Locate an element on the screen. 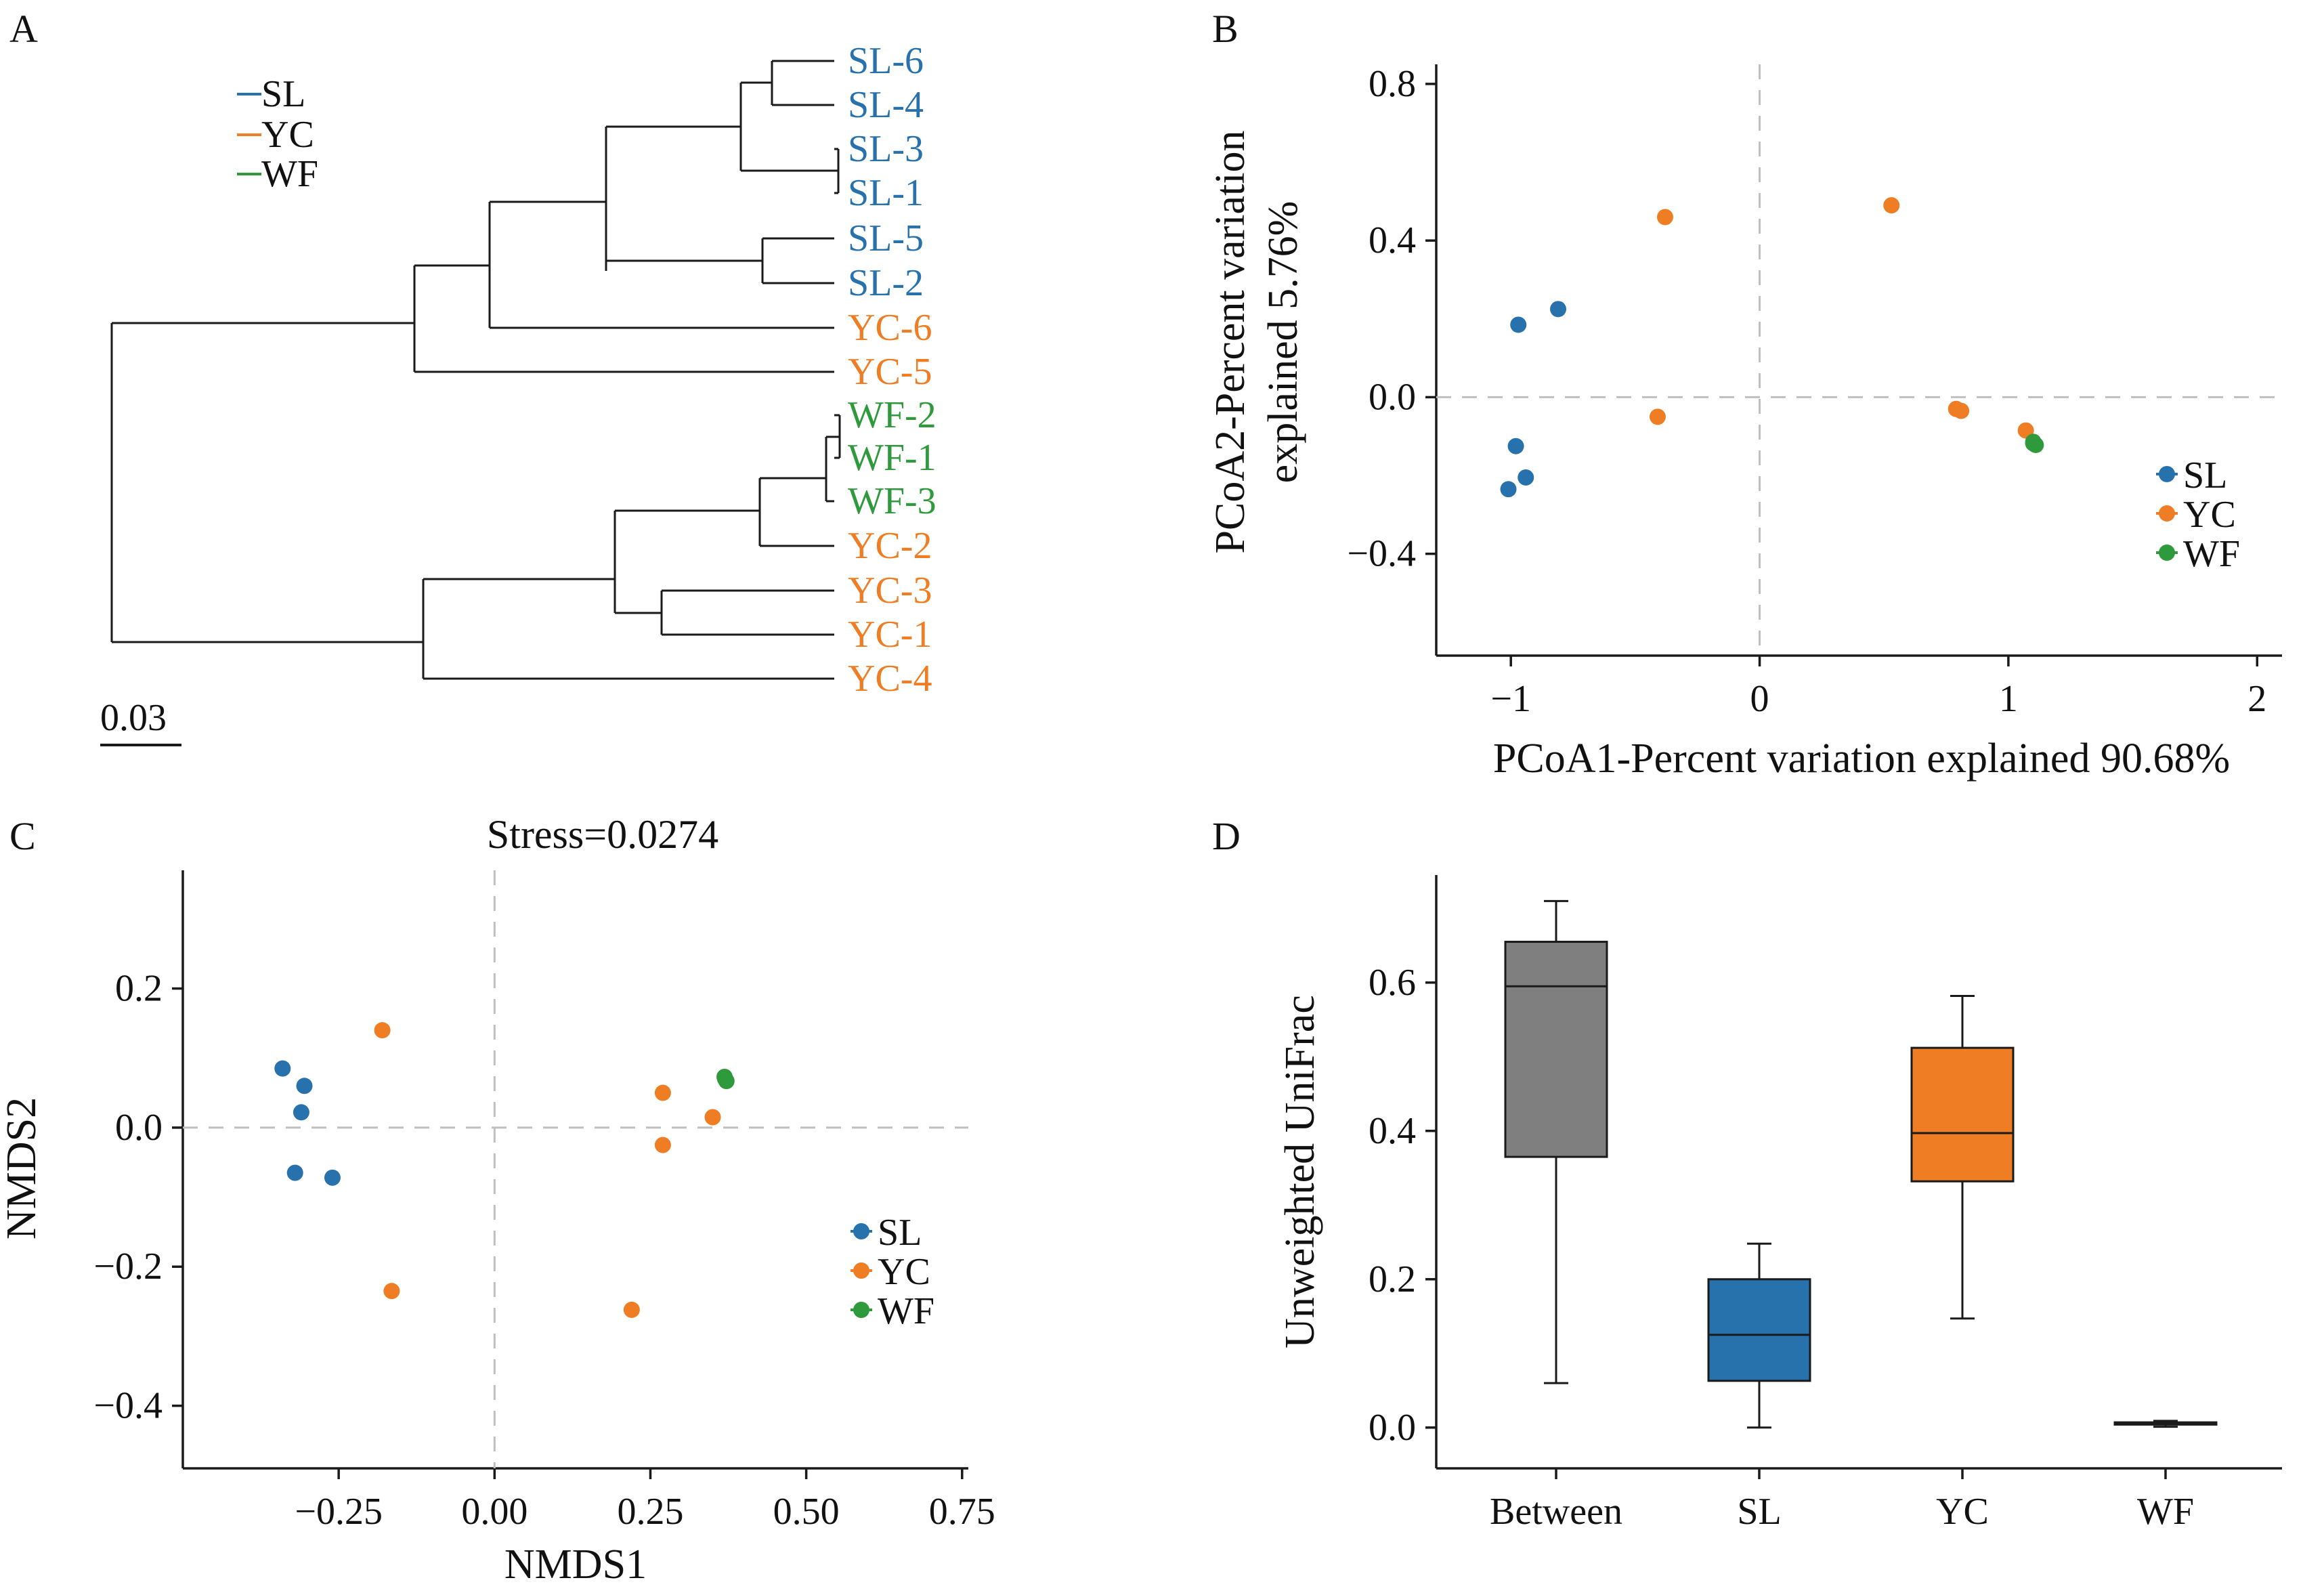 This screenshot has width=2324, height=1595. x-tick-label: 0 is located at coordinates (1759, 699).